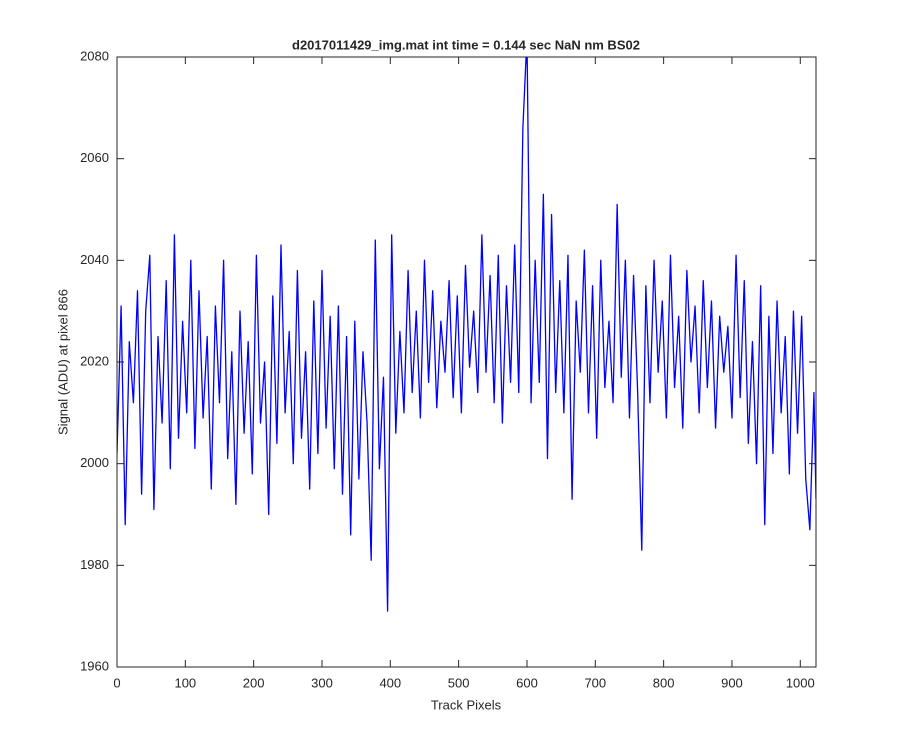  What do you see at coordinates (390, 682) in the screenshot?
I see `x-tick-label: 400` at bounding box center [390, 682].